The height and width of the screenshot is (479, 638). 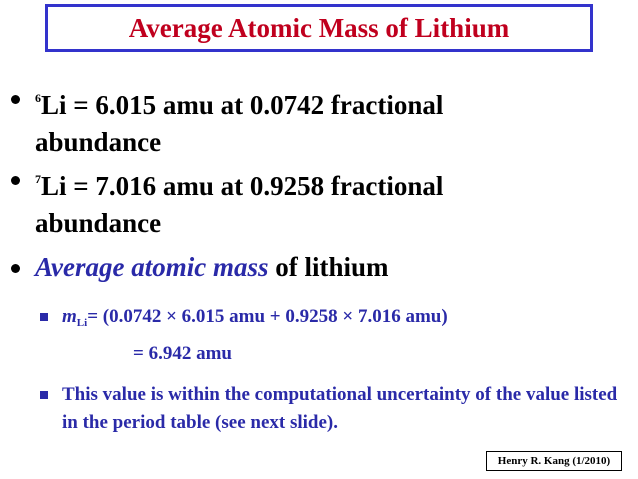 I want to click on bullet-text: Average atomic mass of lithium, so click(x=285, y=267).